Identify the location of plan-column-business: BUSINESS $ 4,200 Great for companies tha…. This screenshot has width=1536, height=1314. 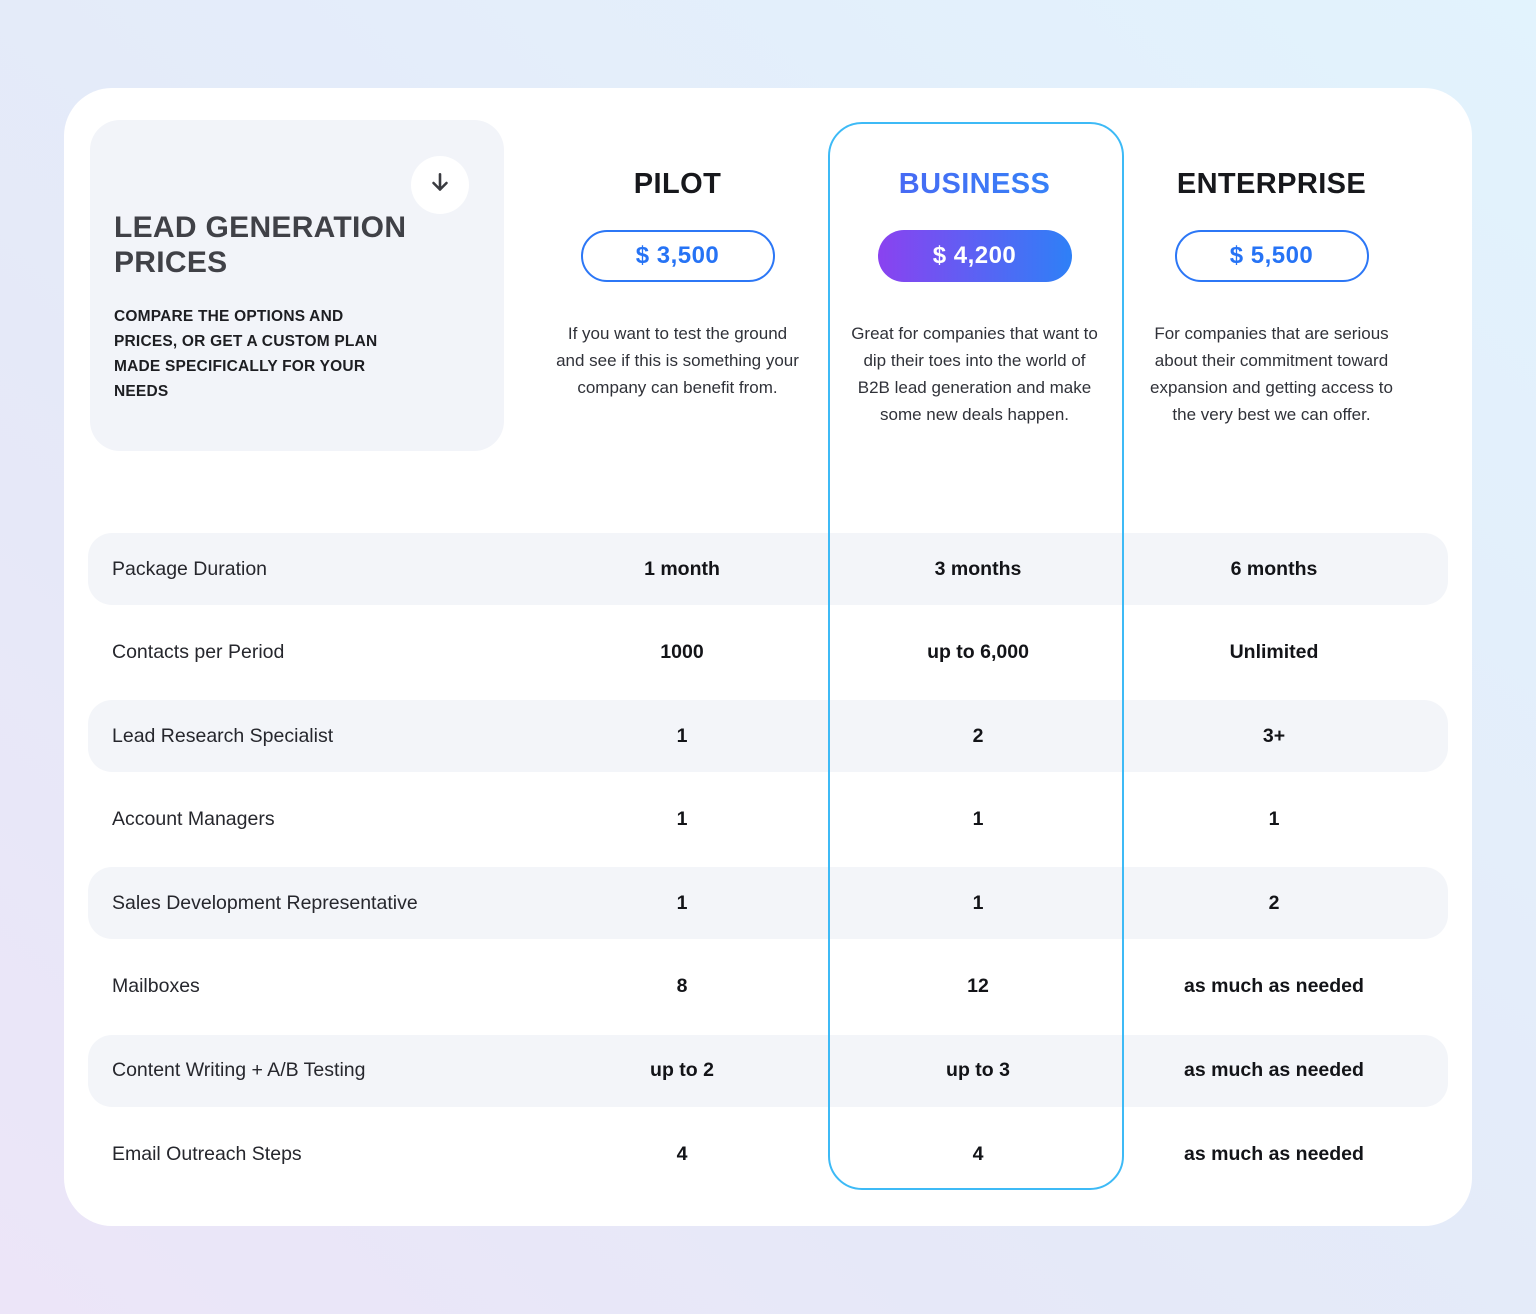
(974, 297).